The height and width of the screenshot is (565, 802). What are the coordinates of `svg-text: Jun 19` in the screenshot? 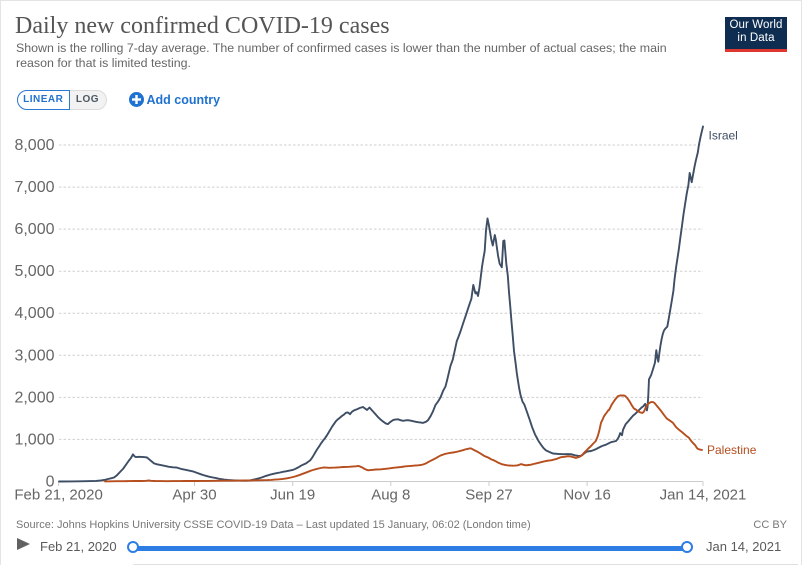 It's located at (292, 495).